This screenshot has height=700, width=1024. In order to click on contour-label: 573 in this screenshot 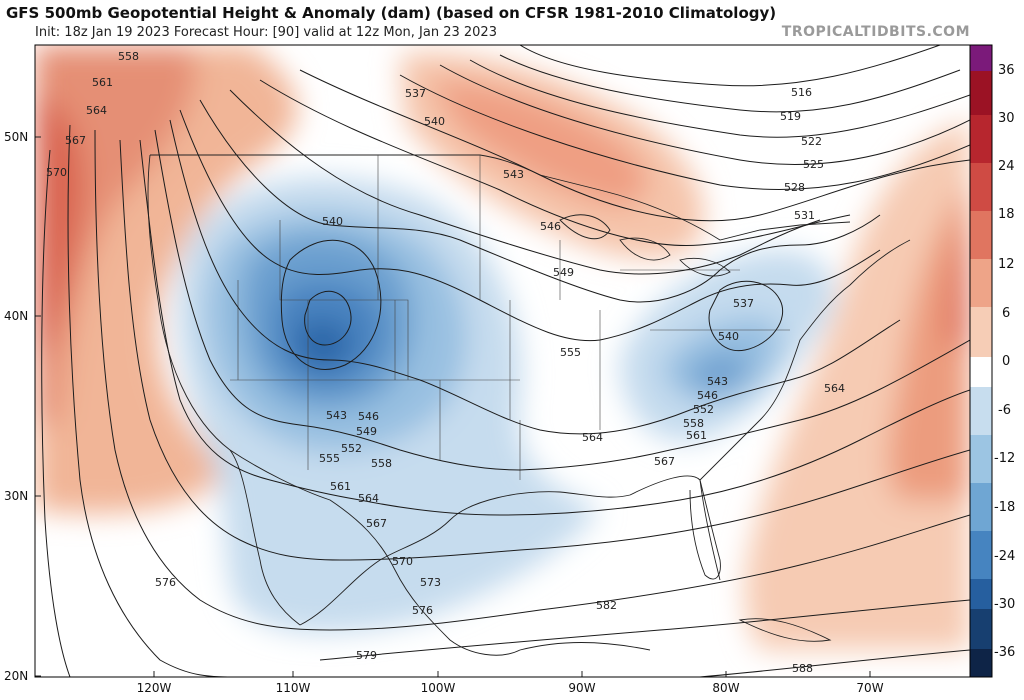, I will do `click(430, 582)`.